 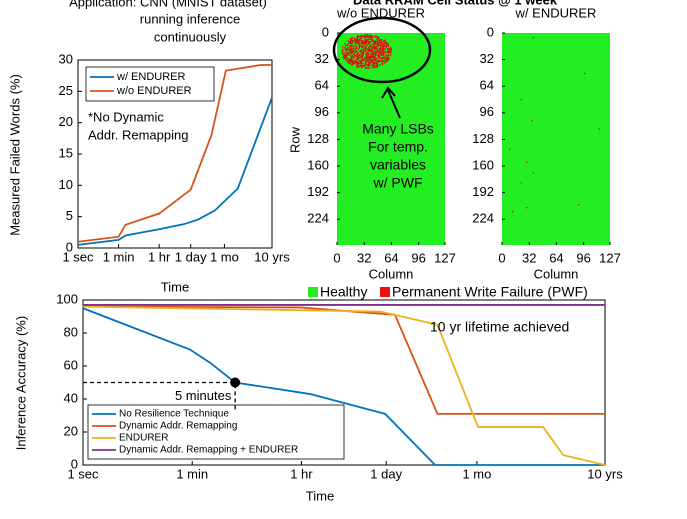 I want to click on legend-label: w/o ENDURER, so click(x=154, y=91).